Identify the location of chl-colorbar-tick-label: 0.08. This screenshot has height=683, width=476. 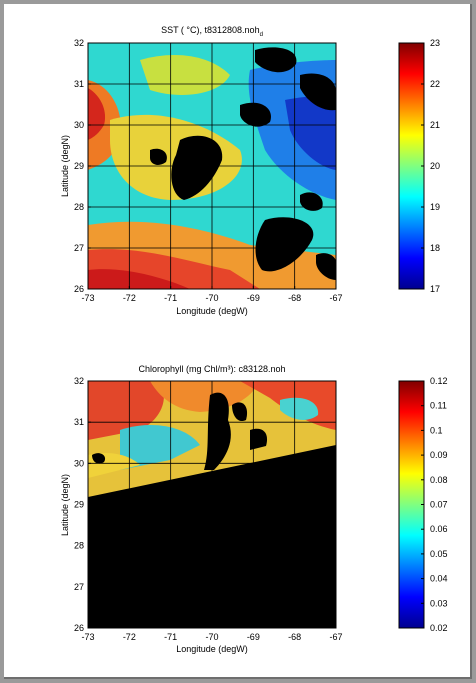
(439, 480).